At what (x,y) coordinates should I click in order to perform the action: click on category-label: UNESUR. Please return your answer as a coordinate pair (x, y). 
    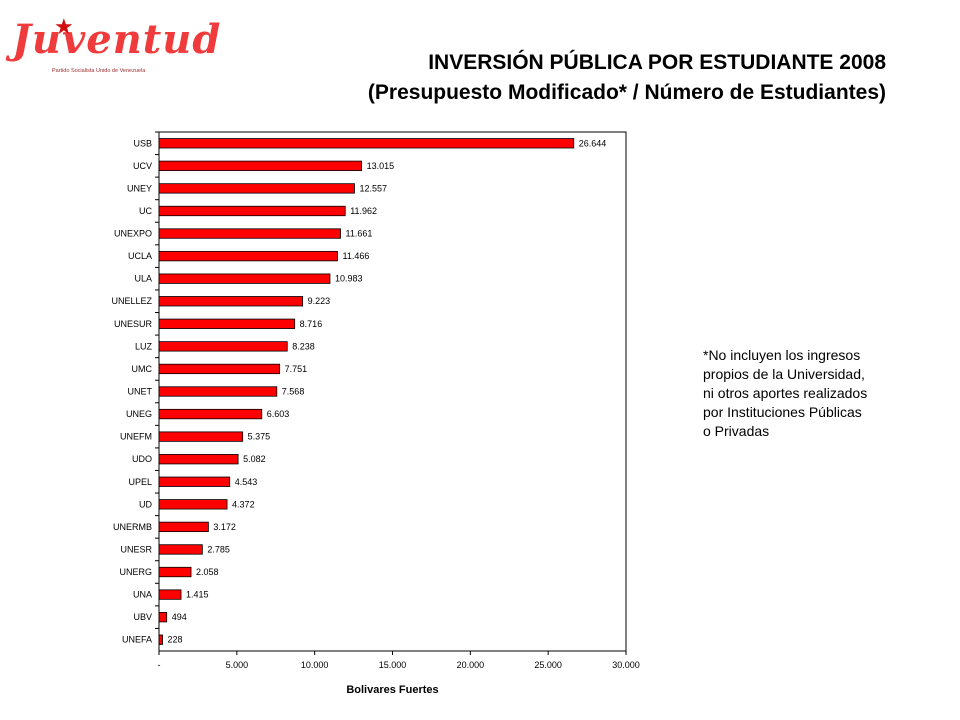
    Looking at the image, I should click on (133, 324).